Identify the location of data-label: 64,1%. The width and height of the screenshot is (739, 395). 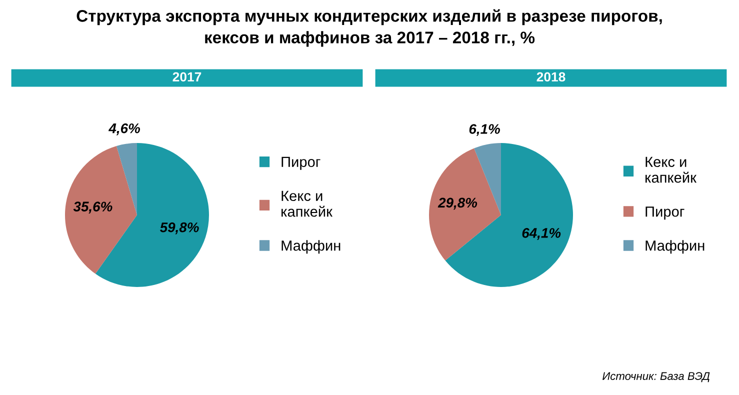
(541, 234).